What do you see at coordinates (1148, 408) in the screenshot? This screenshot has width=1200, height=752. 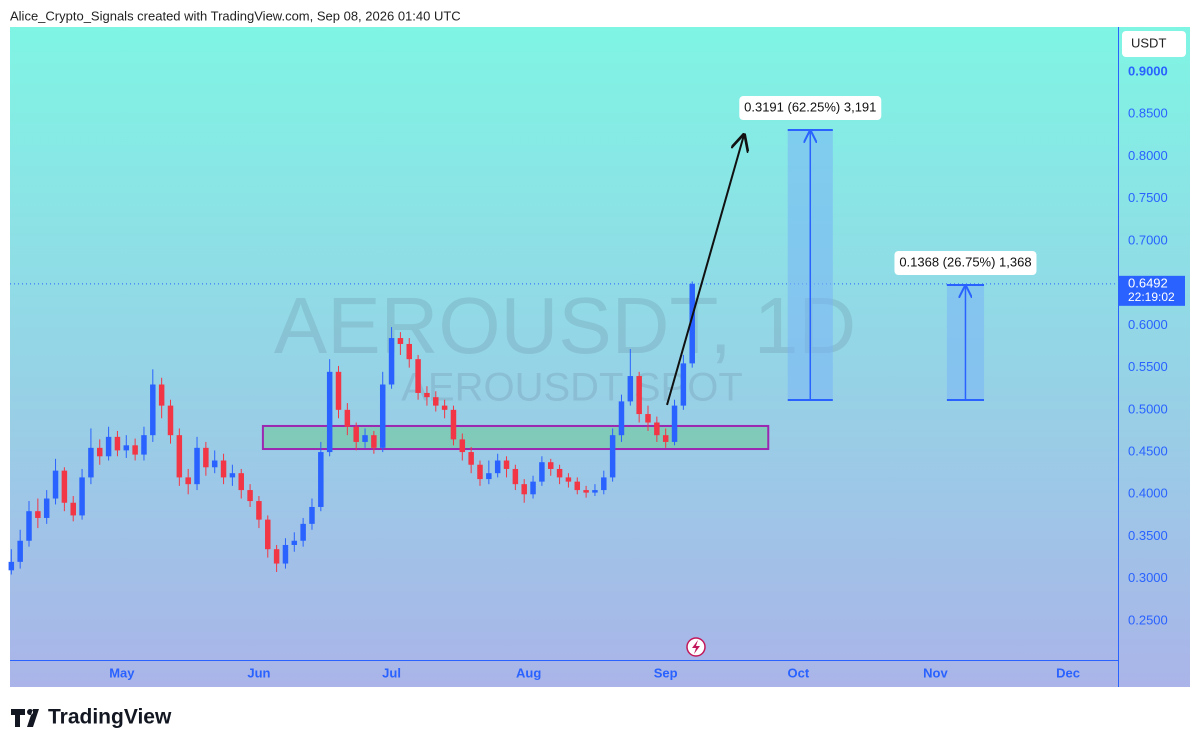 I see `y-tick-label: 0.5000` at bounding box center [1148, 408].